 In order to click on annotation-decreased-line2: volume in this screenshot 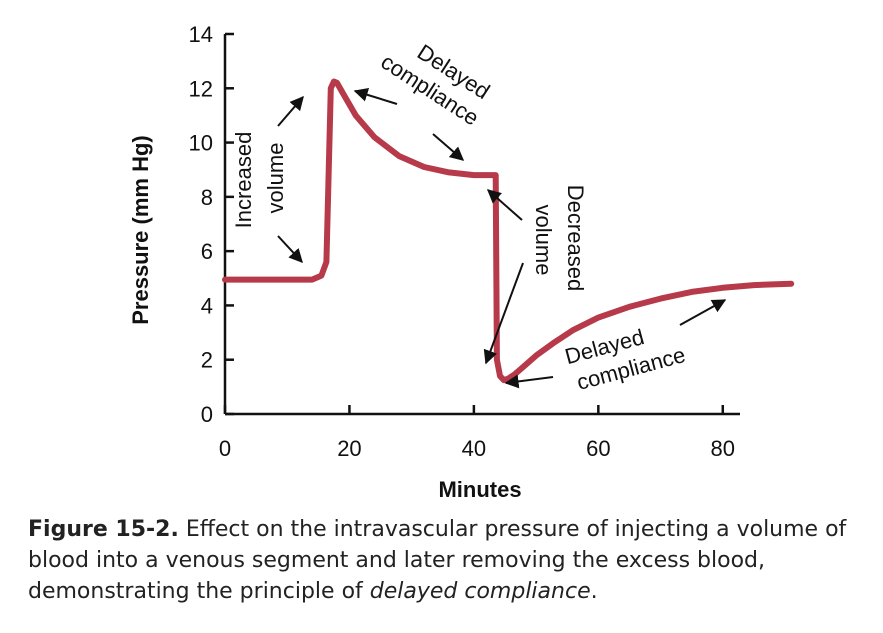, I will do `click(543, 240)`.